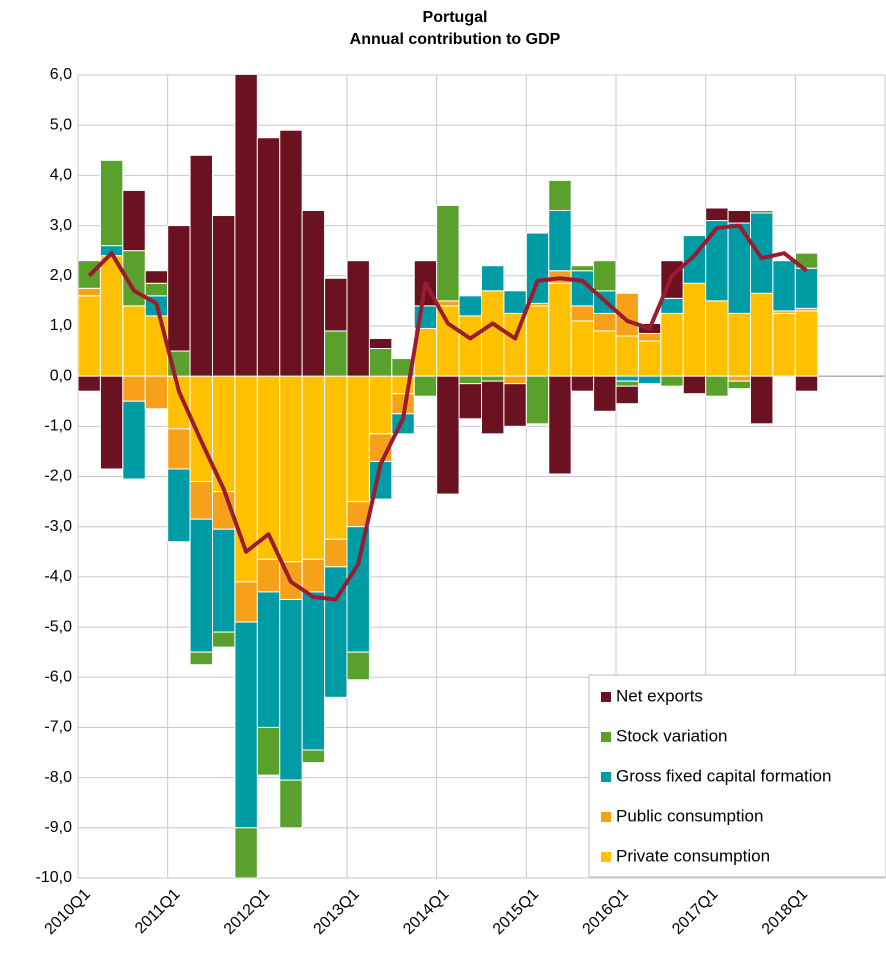 This screenshot has height=958, width=886. I want to click on y-tick-label: -4,0, so click(58, 576).